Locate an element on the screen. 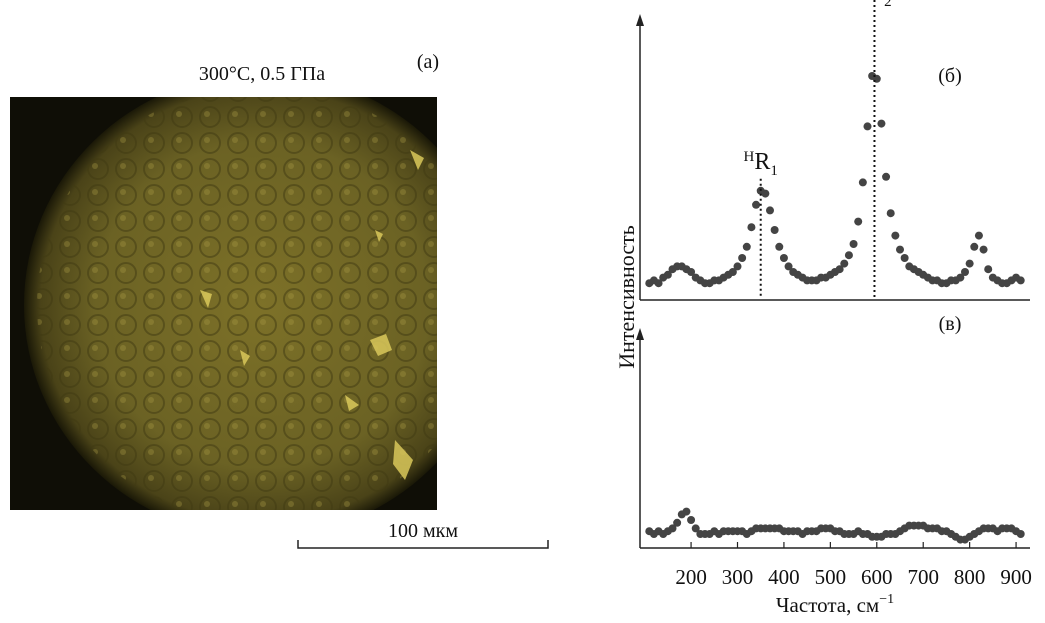 The width and height of the screenshot is (1045, 623). peak-label-pre: H is located at coordinates (749, 157).